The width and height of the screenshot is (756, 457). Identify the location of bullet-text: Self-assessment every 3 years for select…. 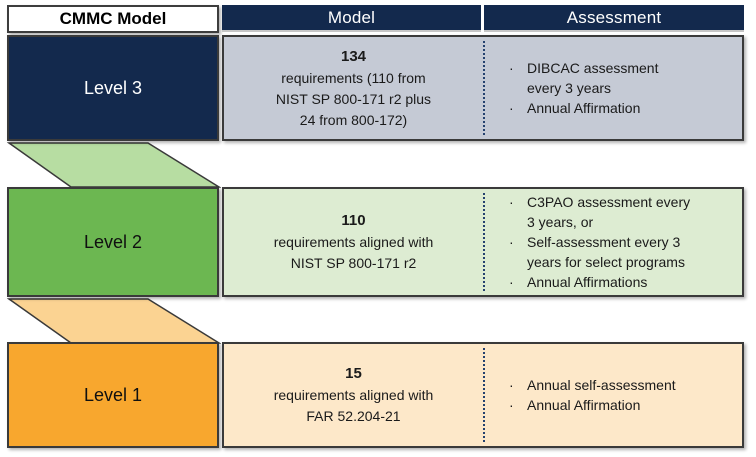
(606, 252).